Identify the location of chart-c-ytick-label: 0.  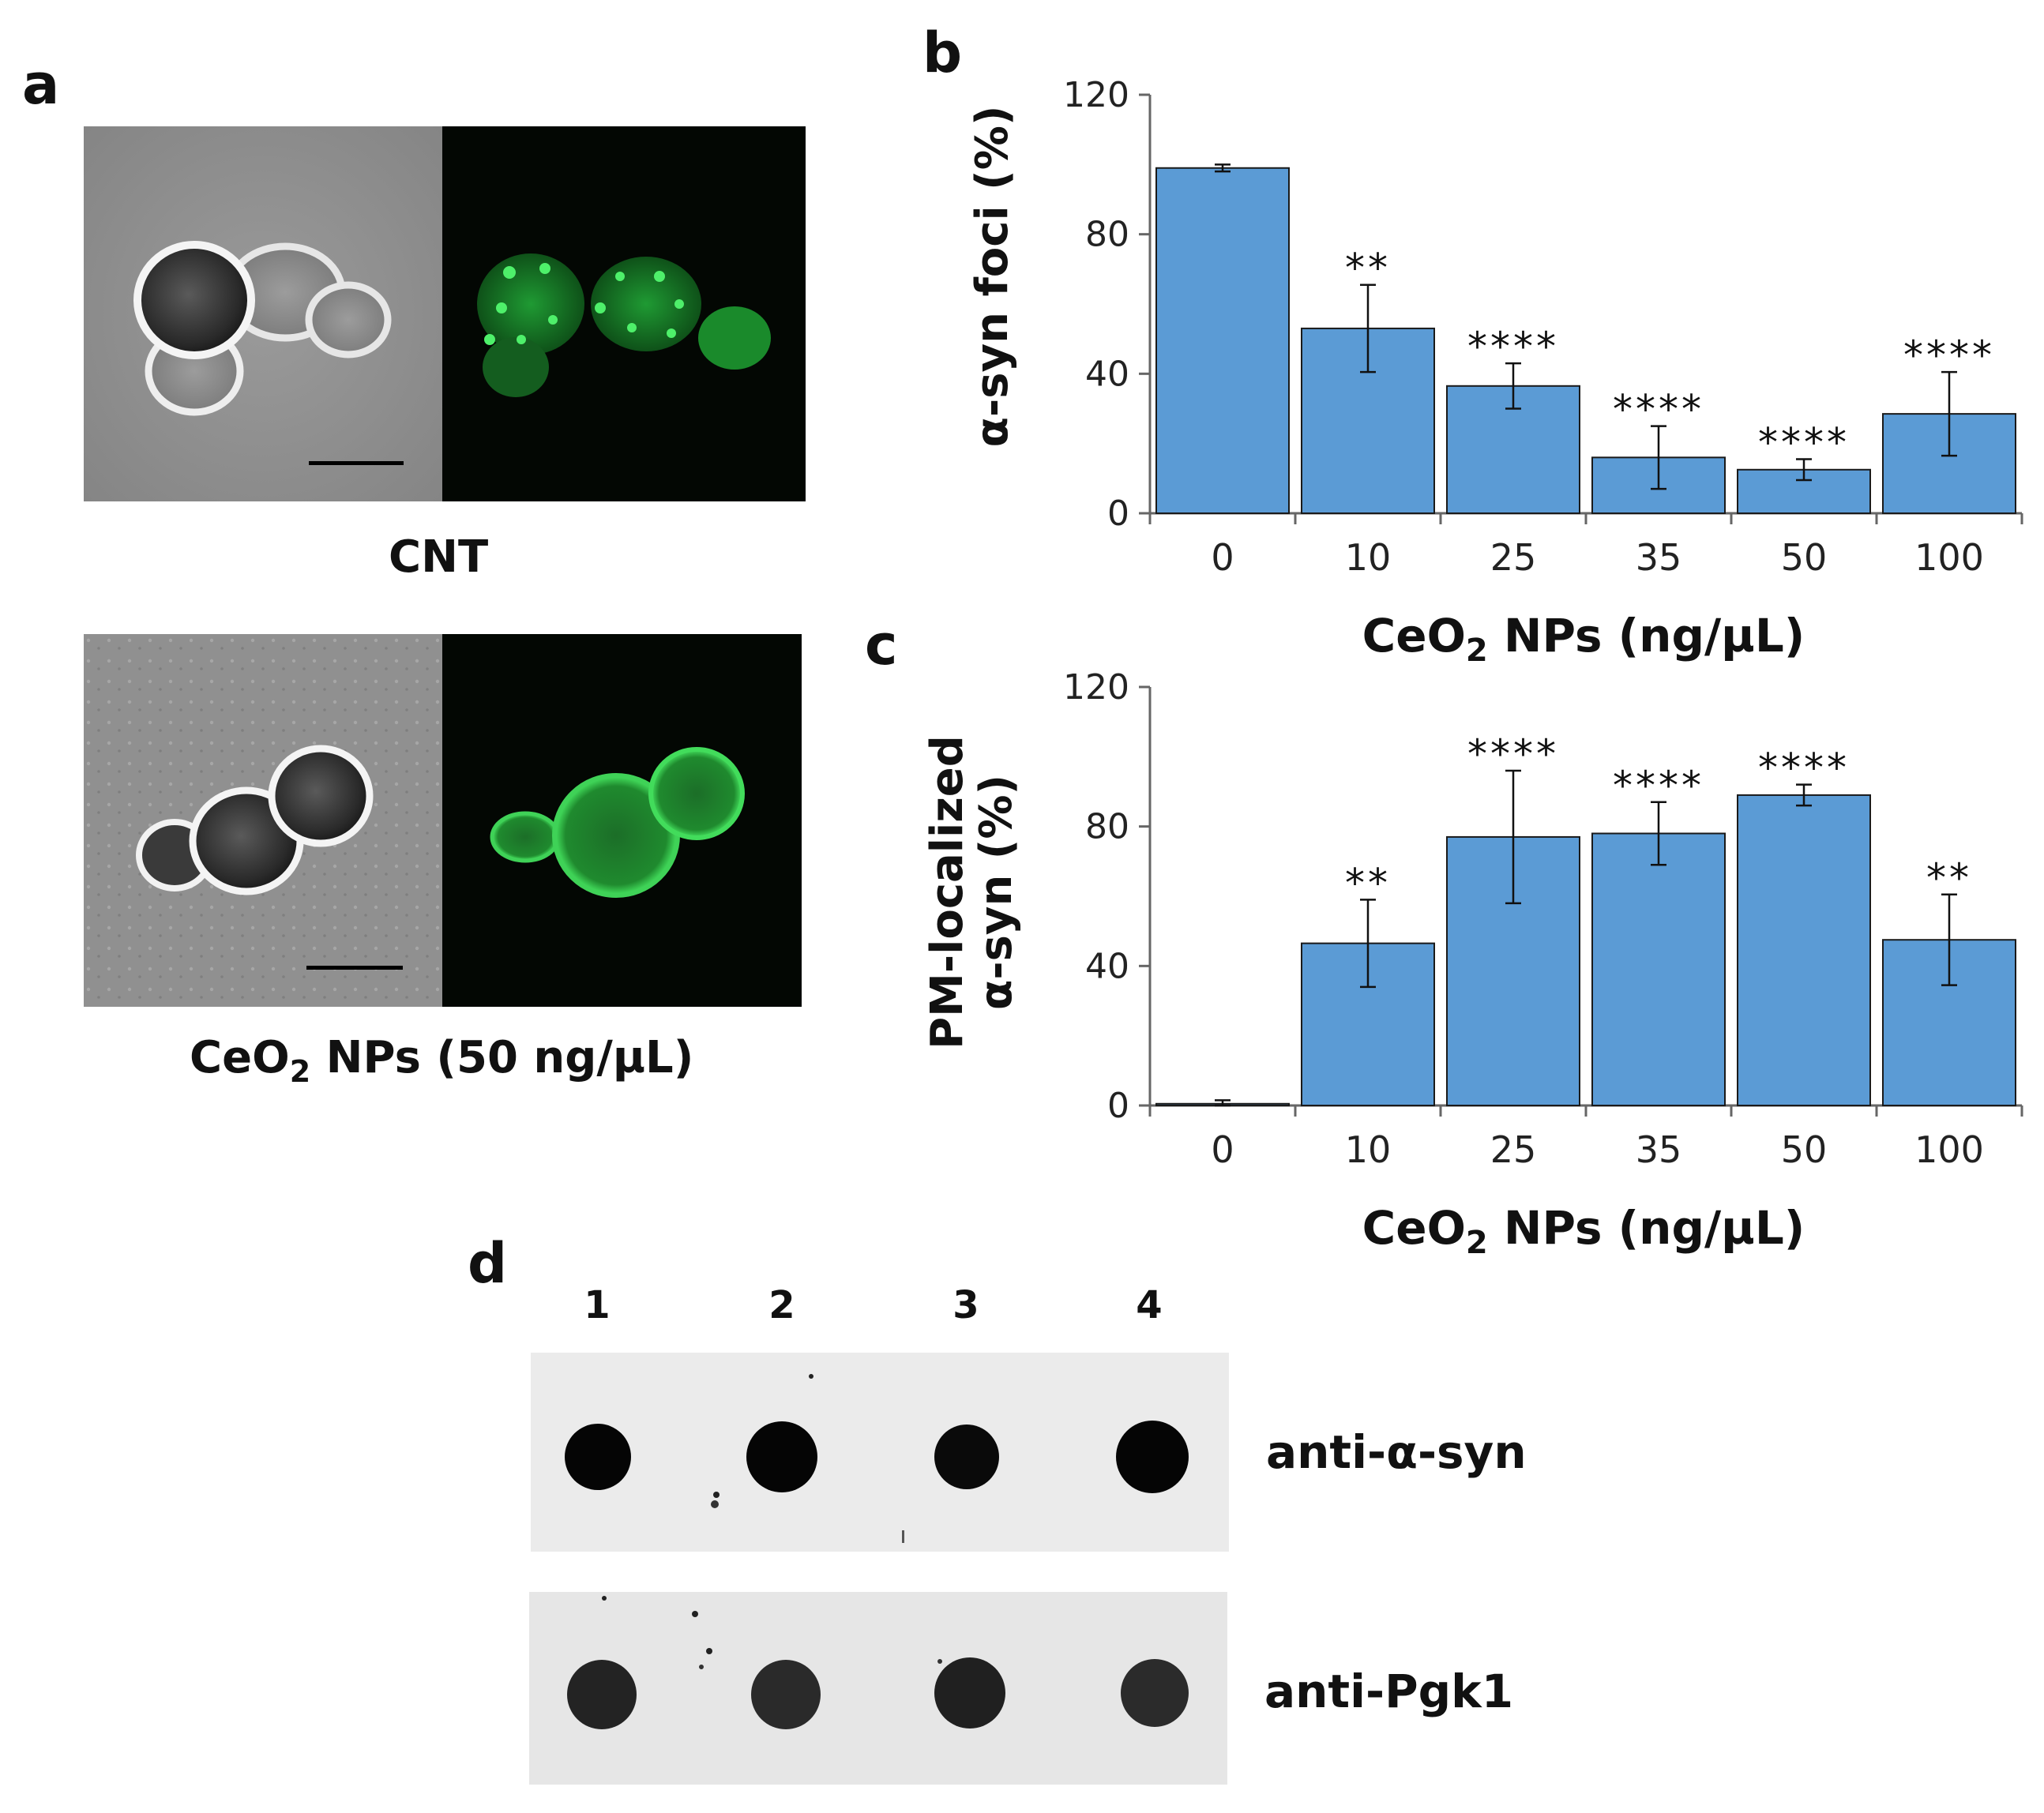
(1118, 1106).